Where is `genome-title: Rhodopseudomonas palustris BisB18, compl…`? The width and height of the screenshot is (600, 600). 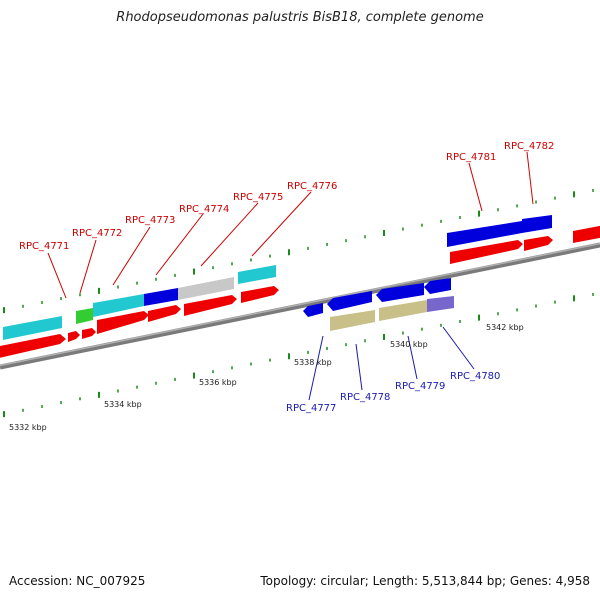 genome-title: Rhodopseudomonas palustris BisB18, compl… is located at coordinates (300, 17).